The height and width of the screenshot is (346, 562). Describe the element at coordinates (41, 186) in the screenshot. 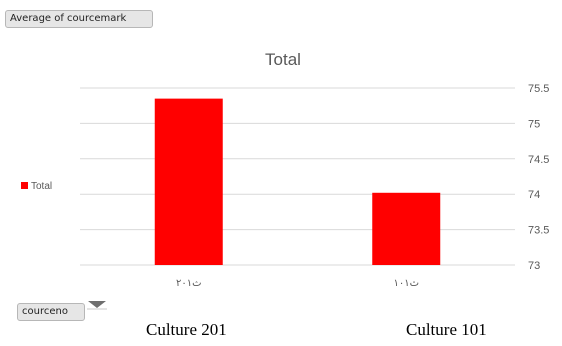

I see `legend-label-total: Total` at that location.